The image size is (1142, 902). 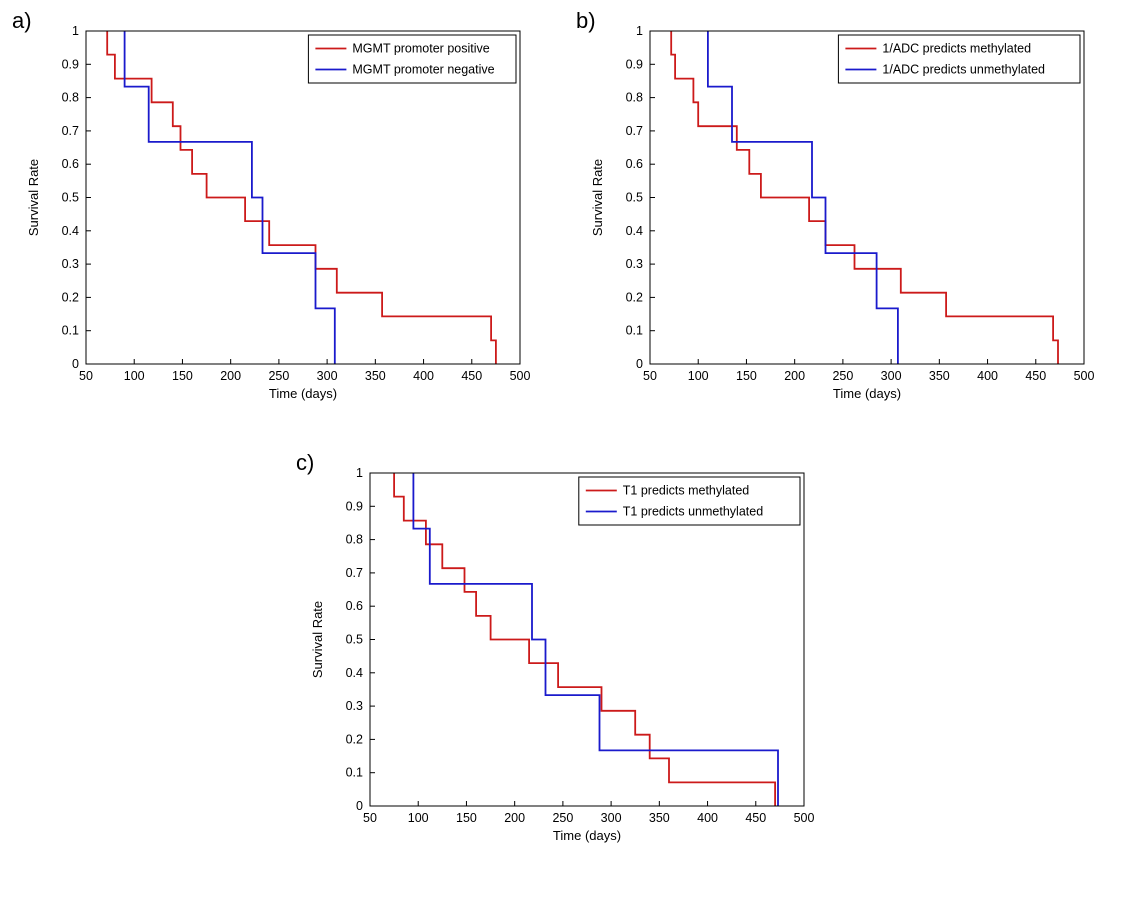 What do you see at coordinates (956, 49) in the screenshot?
I see `legend-label: 1/ADC predicts methylated` at bounding box center [956, 49].